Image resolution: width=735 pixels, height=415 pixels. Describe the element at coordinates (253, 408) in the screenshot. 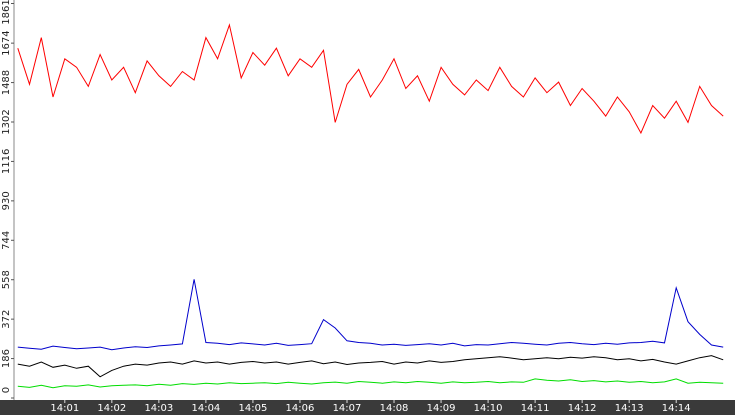

I see `x-tick-label: 14:05` at that location.